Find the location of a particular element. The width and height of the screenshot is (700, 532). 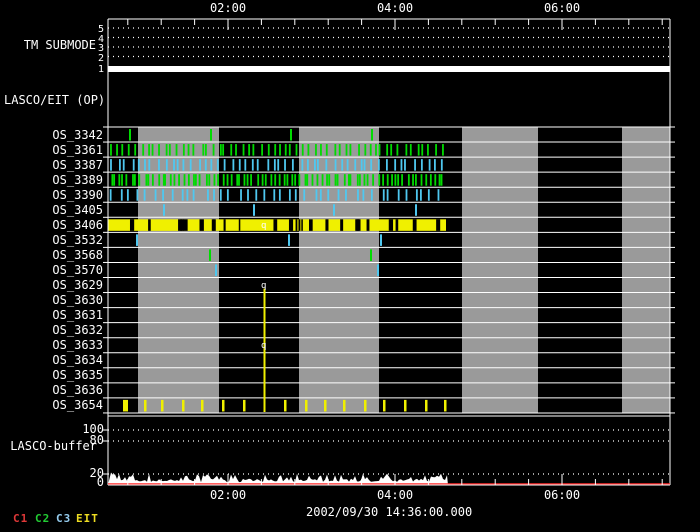

time-label-bottom: 02:00 is located at coordinates (228, 495).